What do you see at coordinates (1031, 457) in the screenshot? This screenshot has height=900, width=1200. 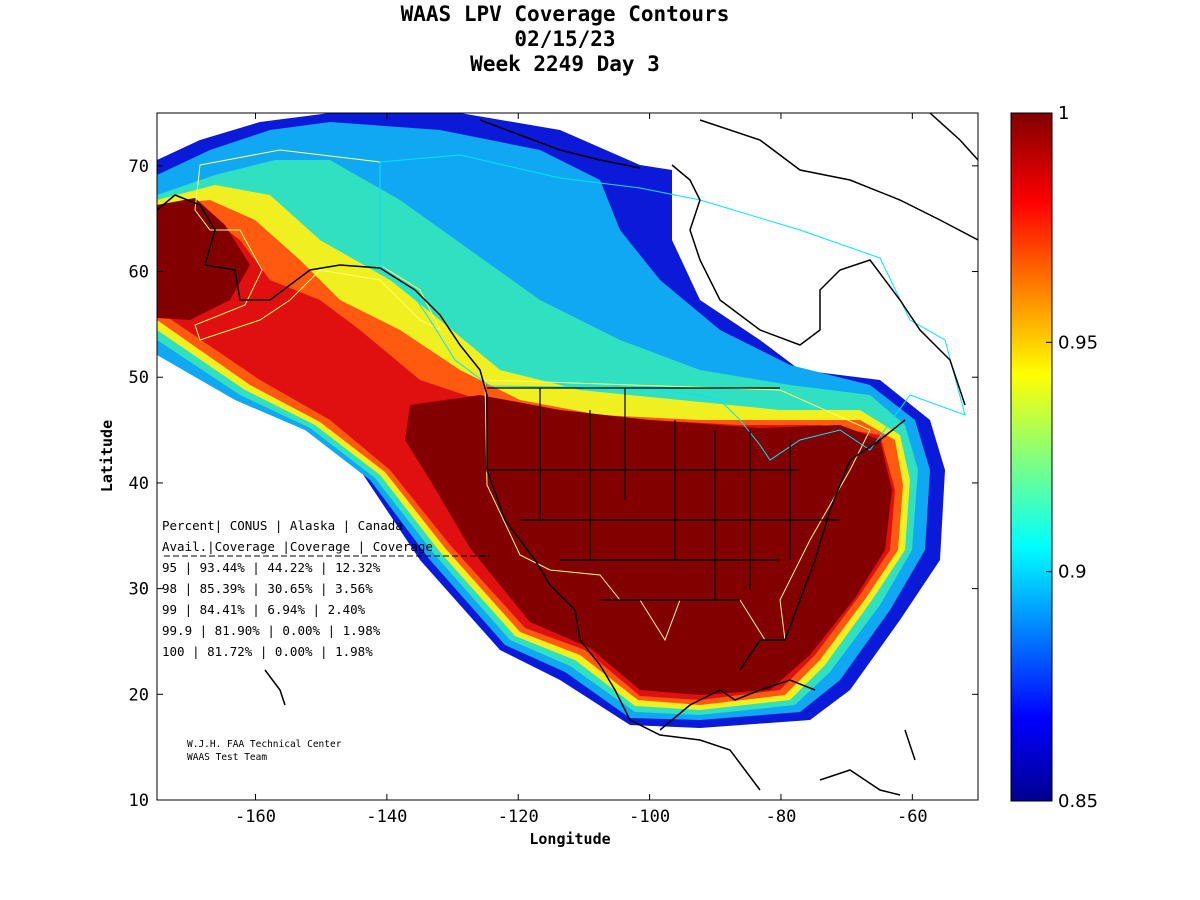 I see `colorbar` at bounding box center [1031, 457].